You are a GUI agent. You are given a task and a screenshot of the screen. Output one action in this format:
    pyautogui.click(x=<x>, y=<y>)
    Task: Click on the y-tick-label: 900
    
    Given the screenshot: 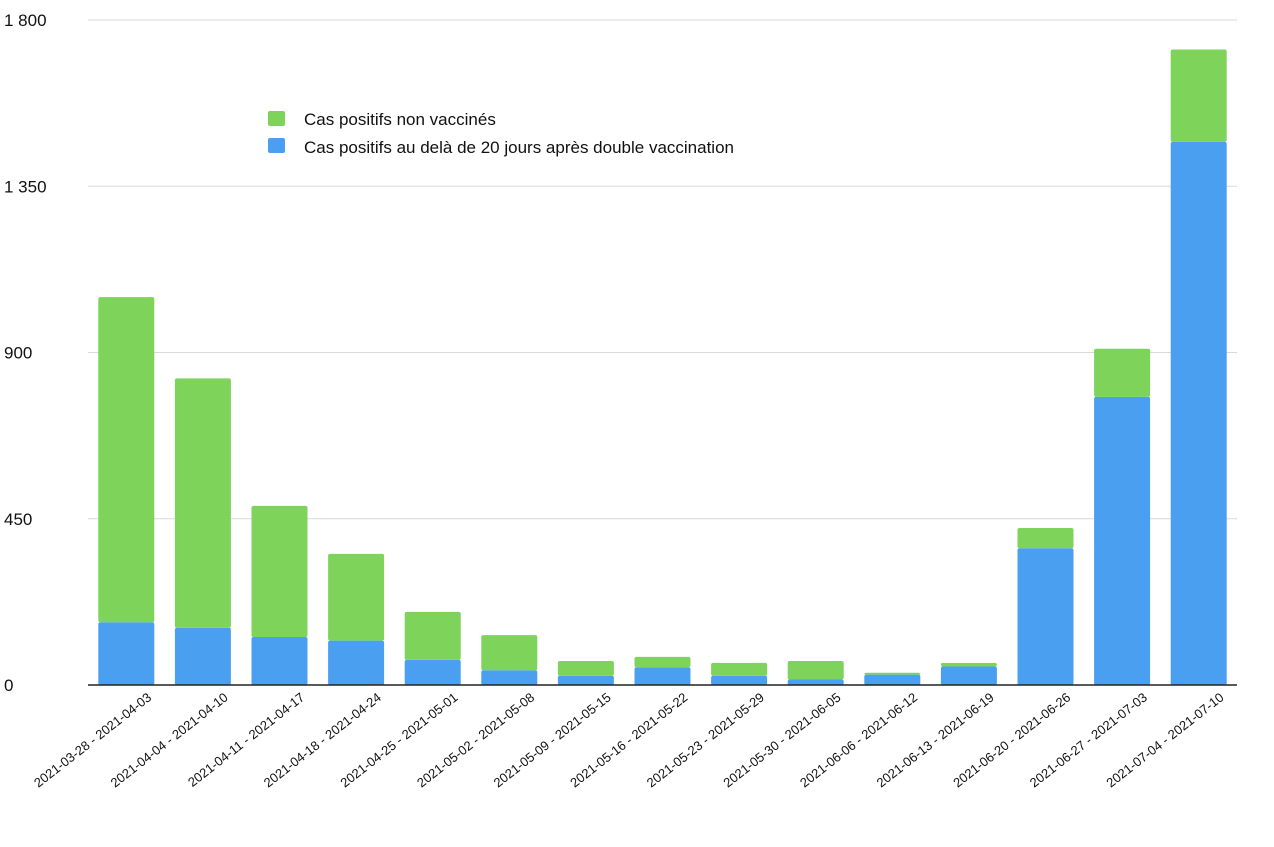 What is the action you would take?
    pyautogui.click(x=18, y=353)
    